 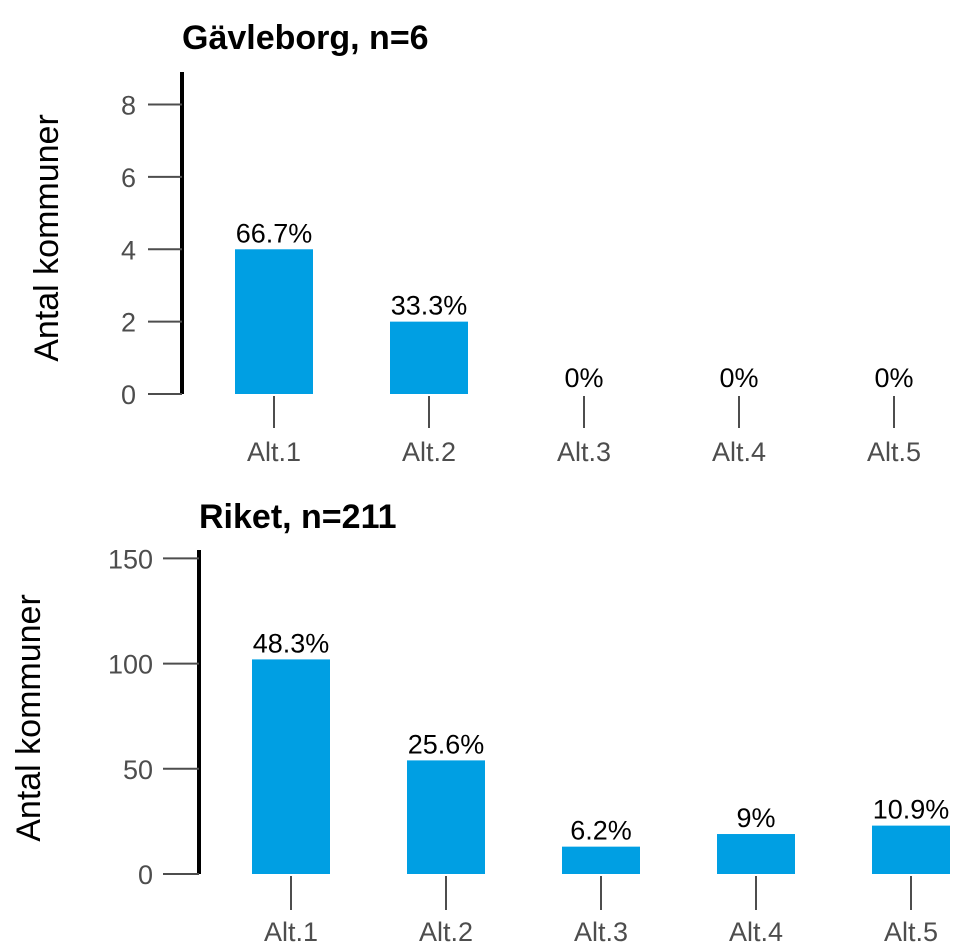 I want to click on y-axis: 0 50 100 150, so click(x=154, y=717).